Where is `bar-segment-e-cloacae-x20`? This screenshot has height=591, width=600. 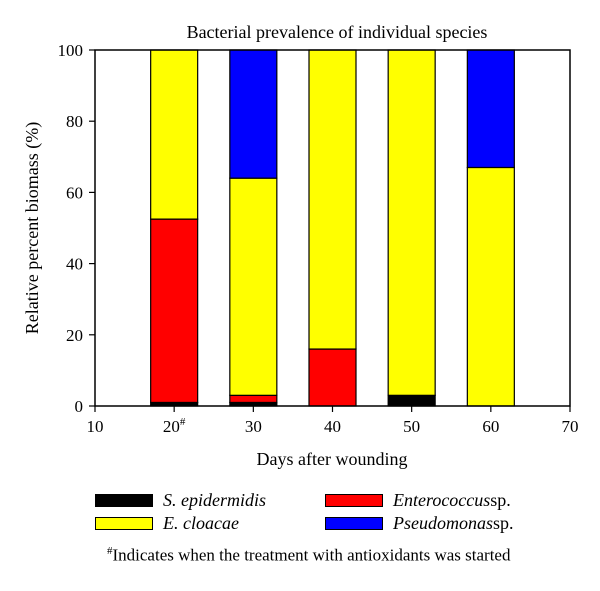
bar-segment-e-cloacae-x20 is located at coordinates (174, 134).